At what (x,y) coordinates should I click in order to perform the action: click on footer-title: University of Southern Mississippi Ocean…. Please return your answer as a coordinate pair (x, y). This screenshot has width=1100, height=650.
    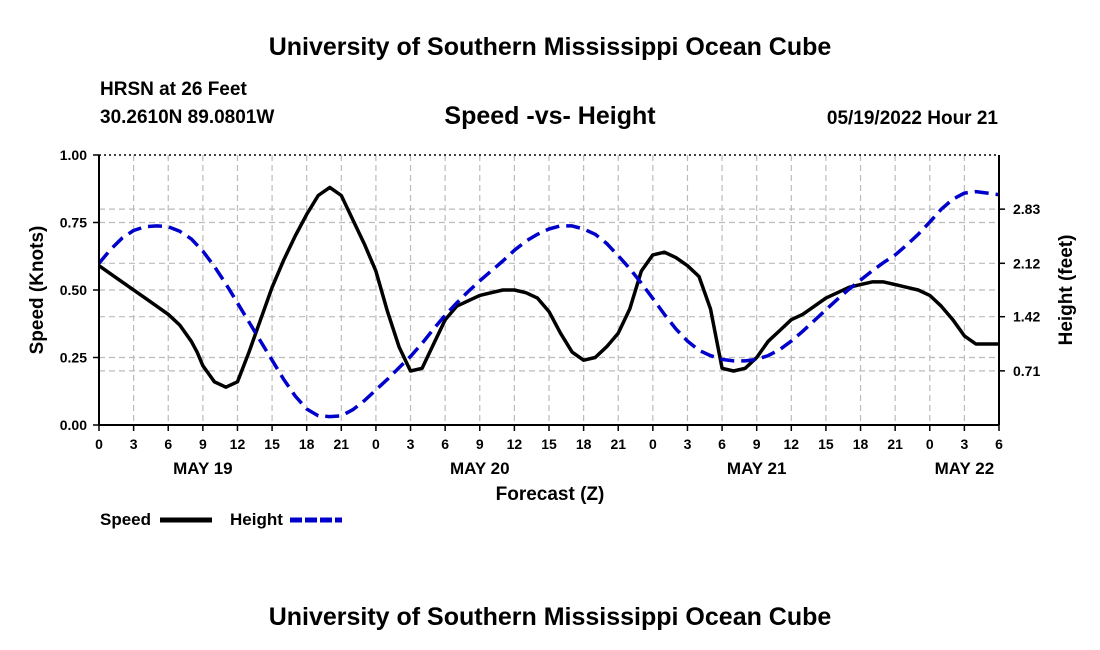
    Looking at the image, I should click on (550, 617).